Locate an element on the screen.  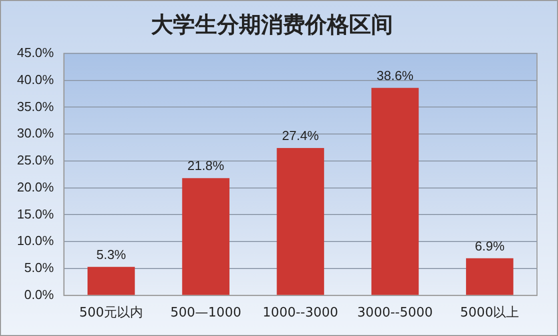
y-tick-label: 45.0% is located at coordinates (35, 52).